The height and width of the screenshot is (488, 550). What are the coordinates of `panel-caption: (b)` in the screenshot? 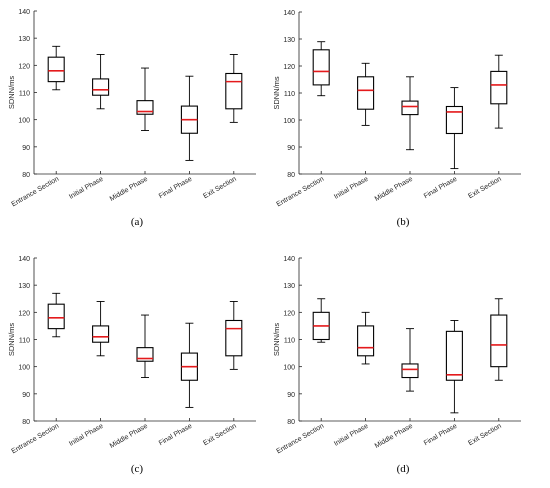 It's located at (403, 222).